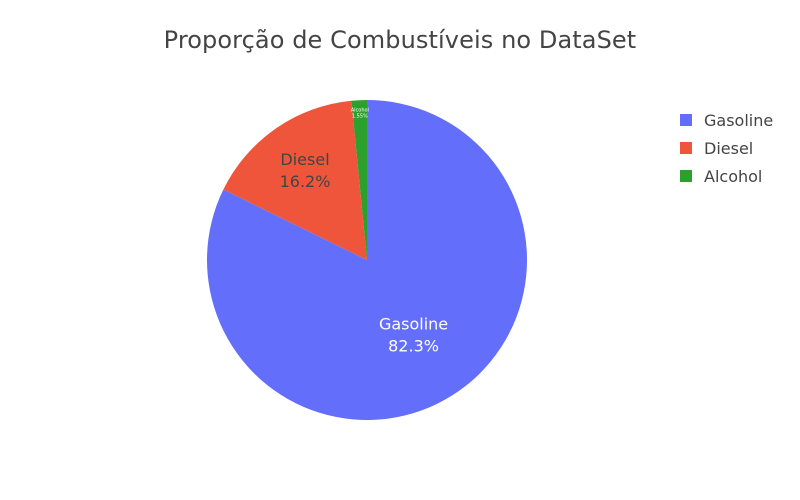 Image resolution: width=800 pixels, height=500 pixels. Describe the element at coordinates (360, 111) in the screenshot. I see `slice-label-alcohol: Alcohol` at that location.